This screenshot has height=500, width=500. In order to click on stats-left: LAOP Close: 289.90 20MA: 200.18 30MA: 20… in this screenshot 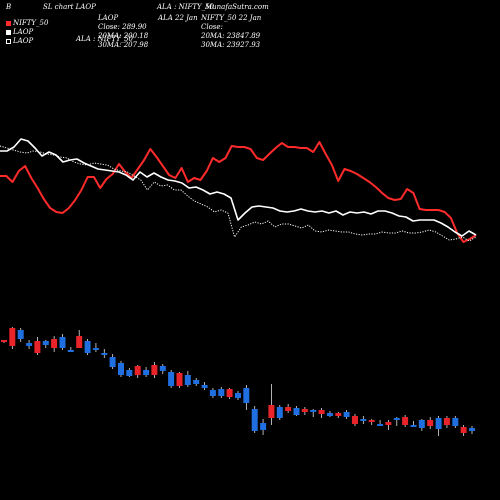, I will do `click(123, 32)`.